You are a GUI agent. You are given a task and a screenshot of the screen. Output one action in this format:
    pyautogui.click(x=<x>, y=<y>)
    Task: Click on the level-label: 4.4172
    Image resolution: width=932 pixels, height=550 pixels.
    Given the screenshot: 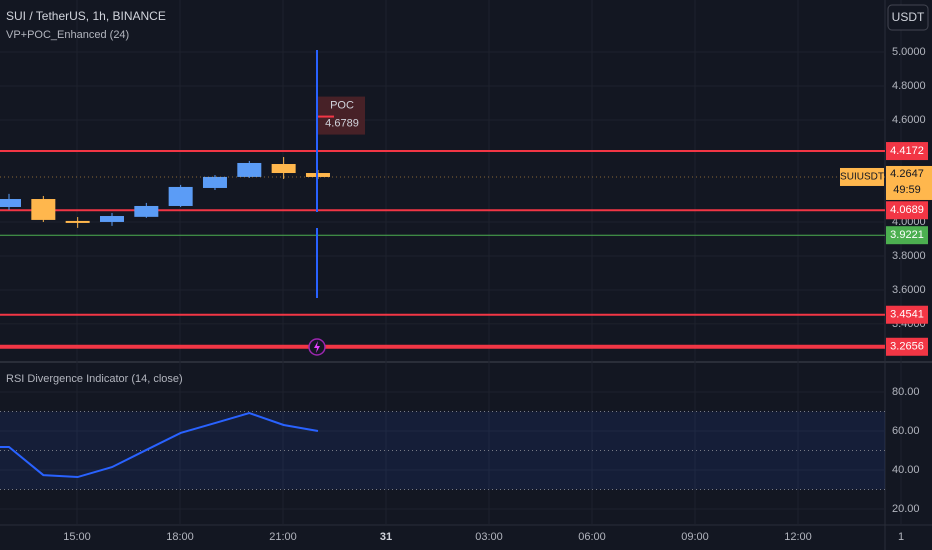 What is the action you would take?
    pyautogui.click(x=907, y=151)
    